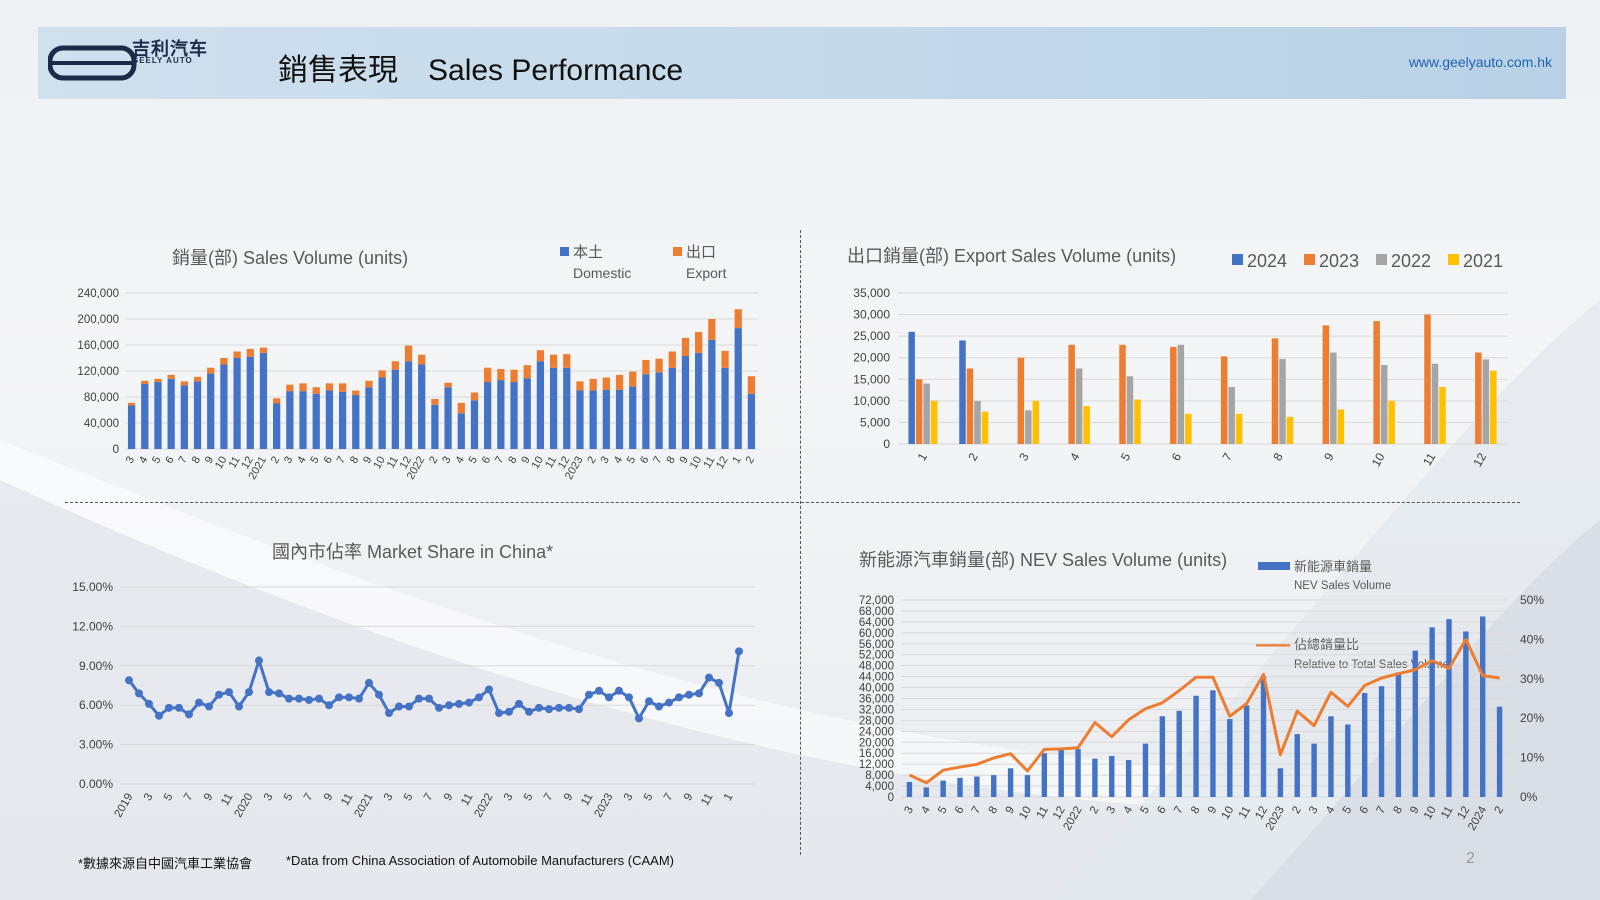 This screenshot has height=900, width=1600. Describe the element at coordinates (354, 460) in the screenshot. I see `x-tick-label: 8` at that location.